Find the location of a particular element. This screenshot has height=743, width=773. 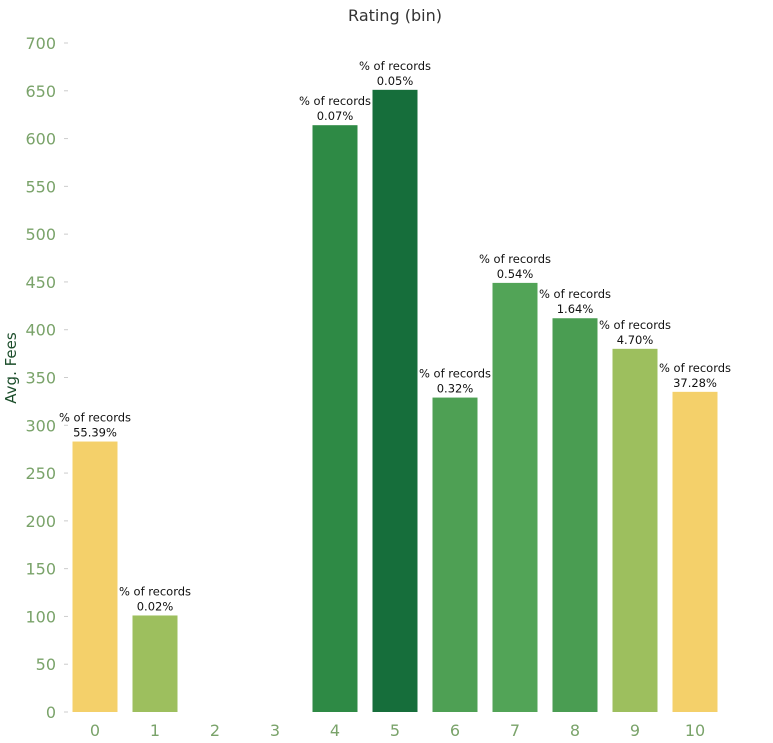

x-tick-label: 2 is located at coordinates (215, 730).